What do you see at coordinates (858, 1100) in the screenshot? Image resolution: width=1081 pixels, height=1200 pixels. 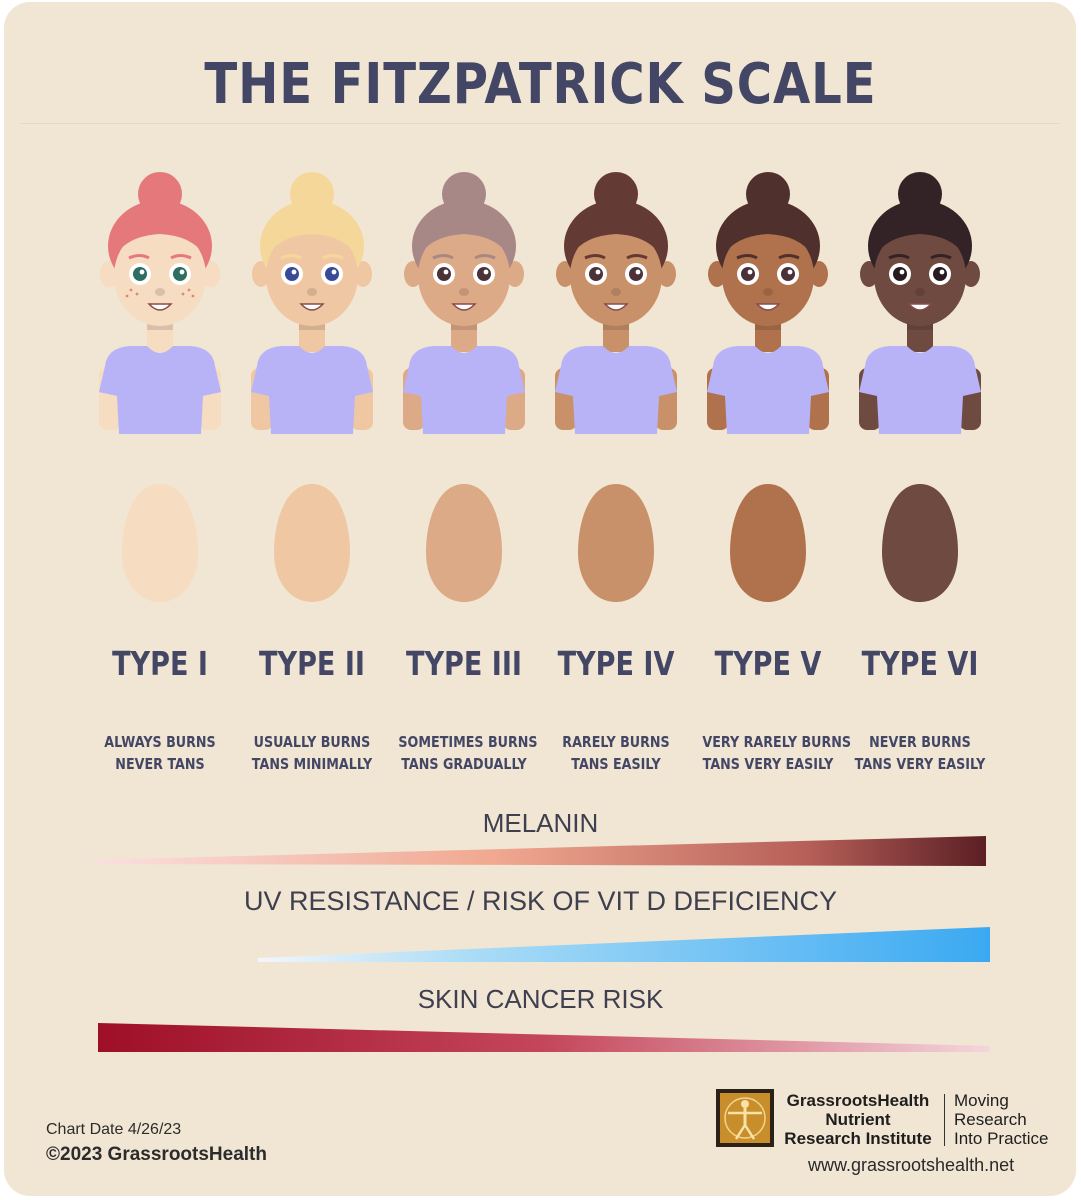 I see `org-line: GrassrootsHealth` at bounding box center [858, 1100].